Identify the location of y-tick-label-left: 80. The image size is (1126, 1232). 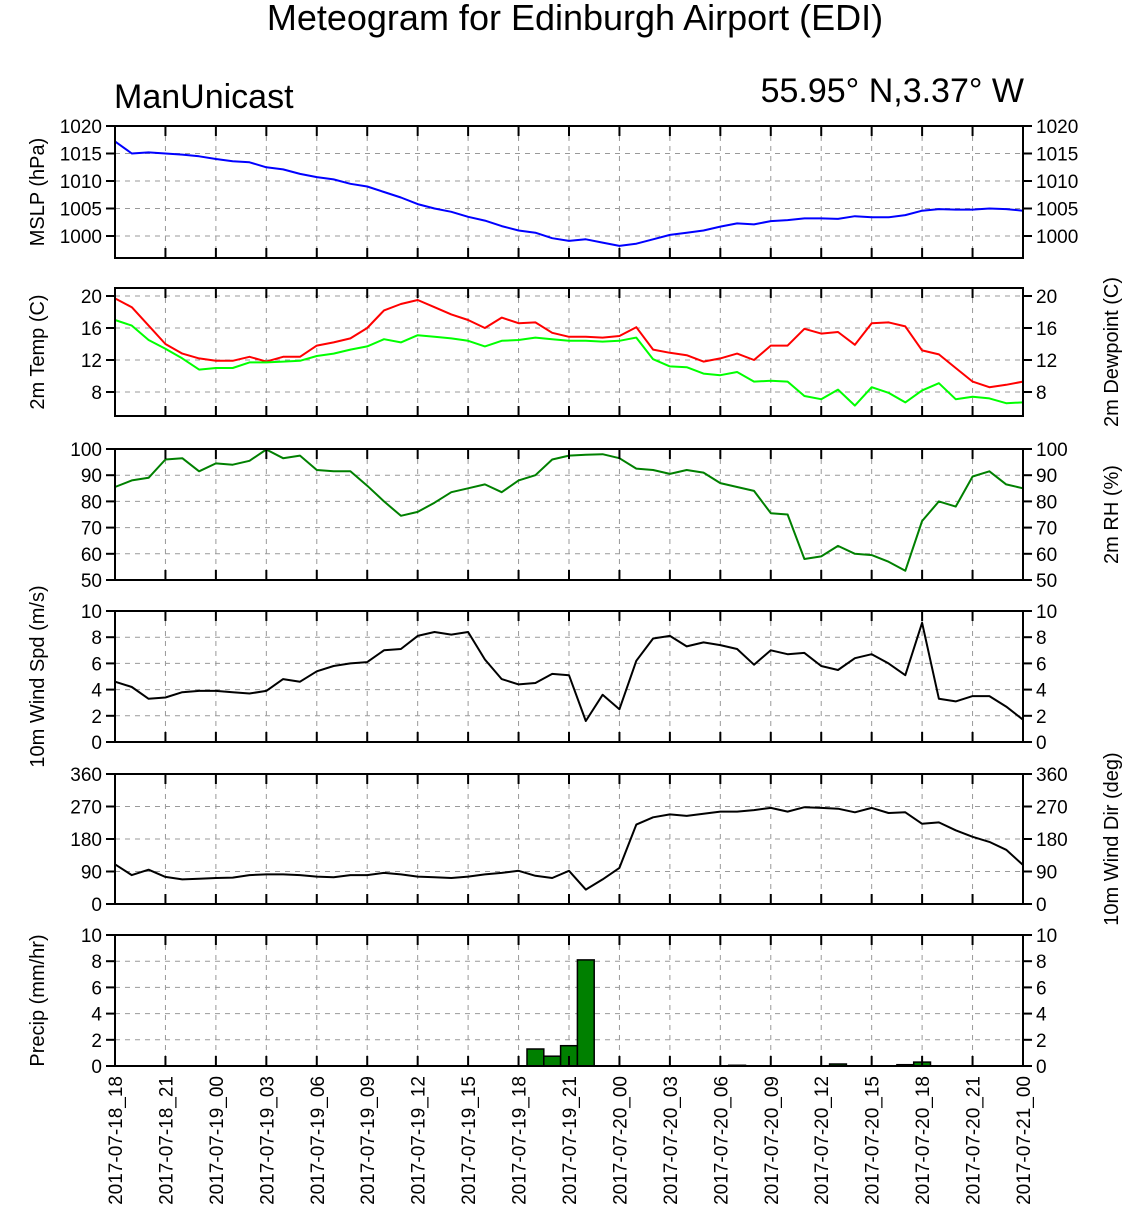
(91, 502).